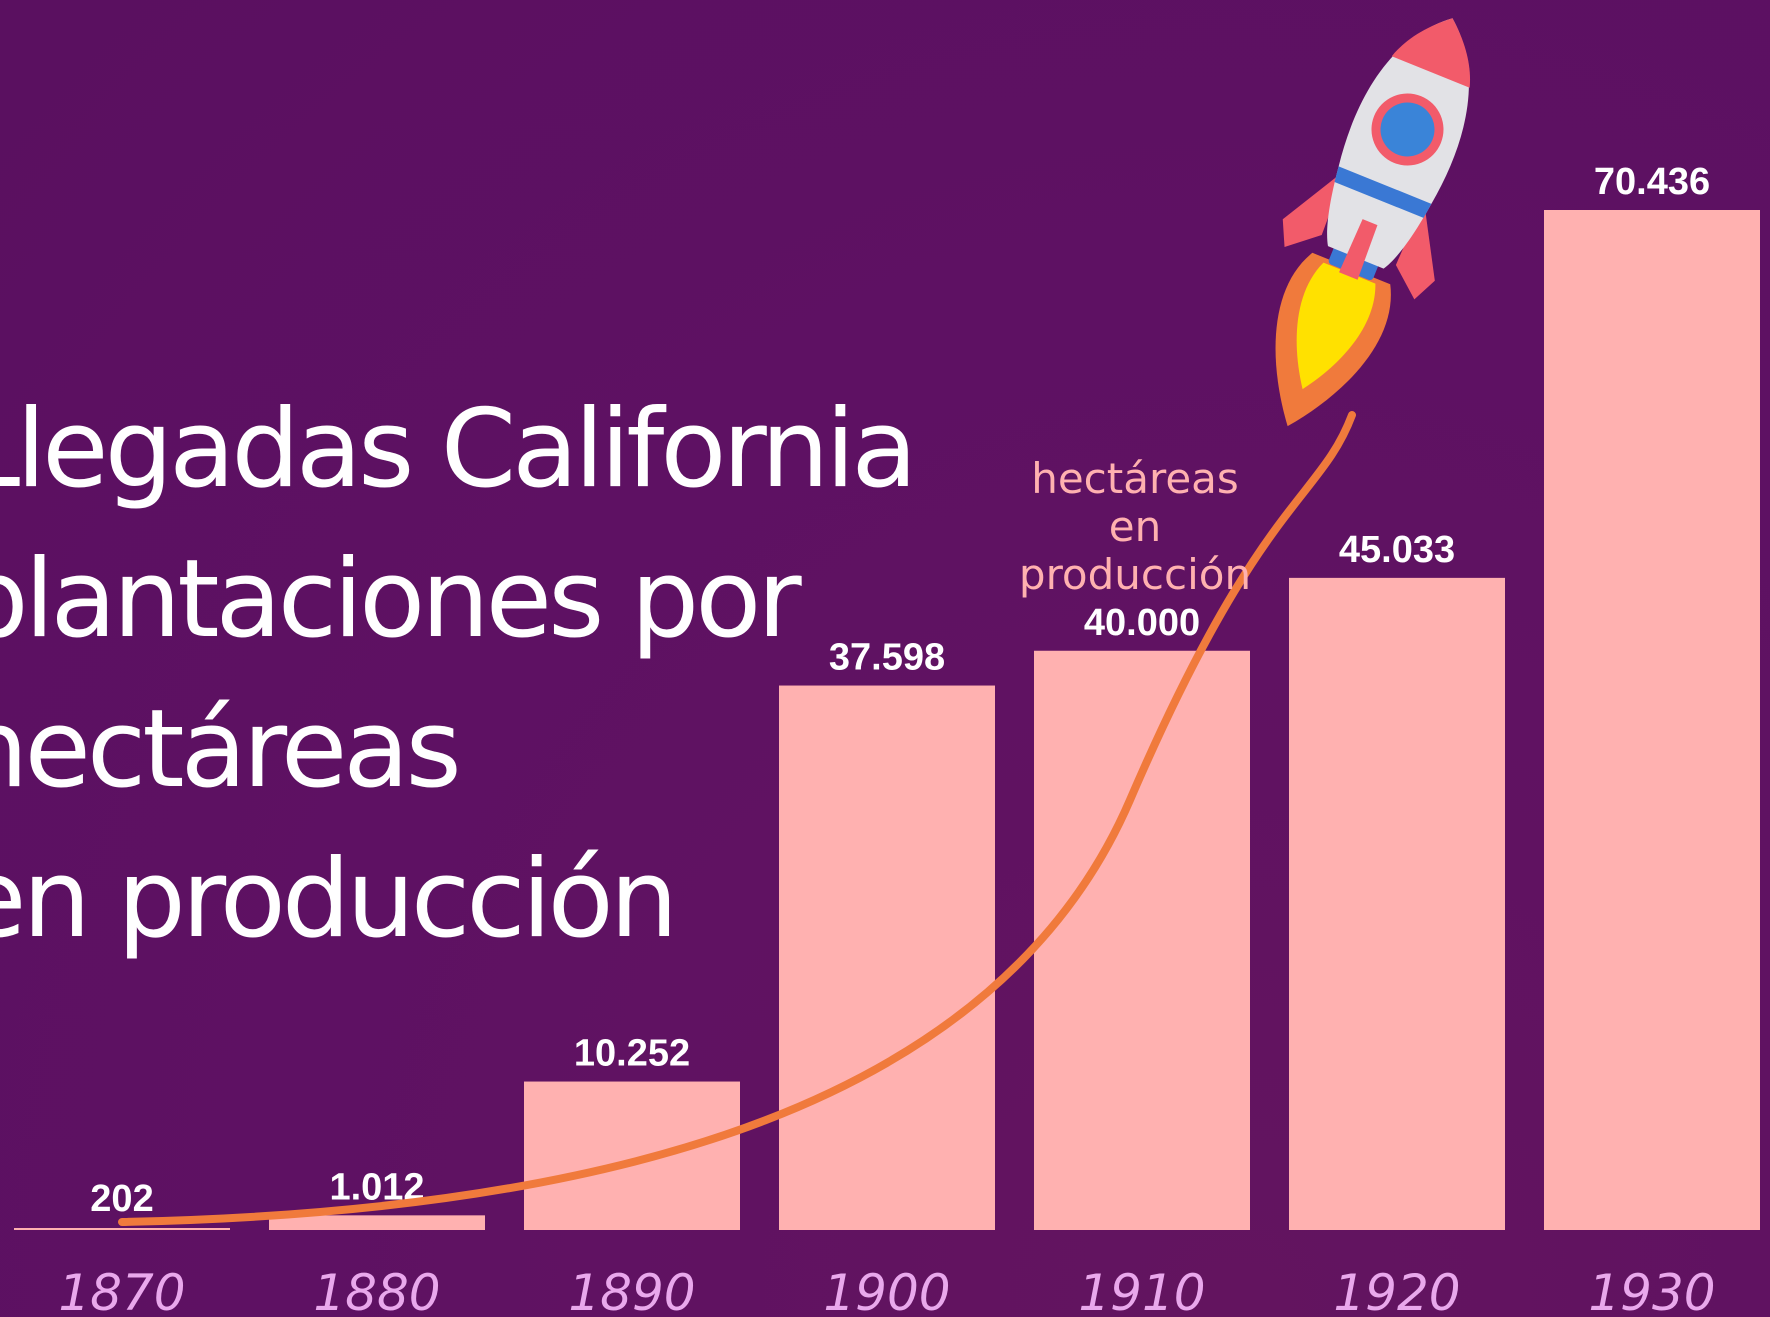 The width and height of the screenshot is (1770, 1317). Describe the element at coordinates (1135, 502) in the screenshot. I see `annotation-line-1: hectáreas en` at that location.